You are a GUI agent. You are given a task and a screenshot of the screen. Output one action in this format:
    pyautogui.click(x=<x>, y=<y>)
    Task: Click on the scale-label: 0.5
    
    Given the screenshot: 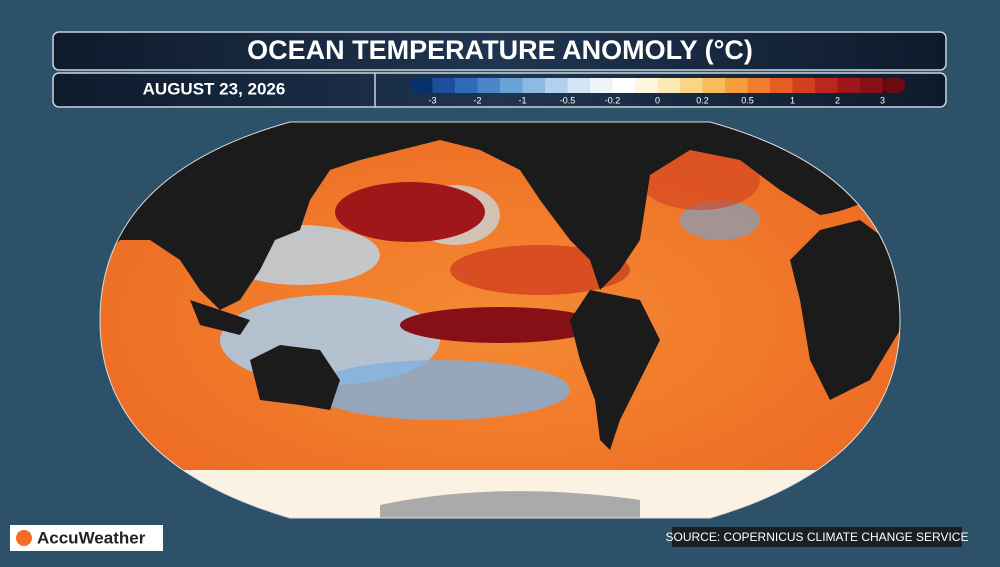 What is the action you would take?
    pyautogui.click(x=747, y=100)
    